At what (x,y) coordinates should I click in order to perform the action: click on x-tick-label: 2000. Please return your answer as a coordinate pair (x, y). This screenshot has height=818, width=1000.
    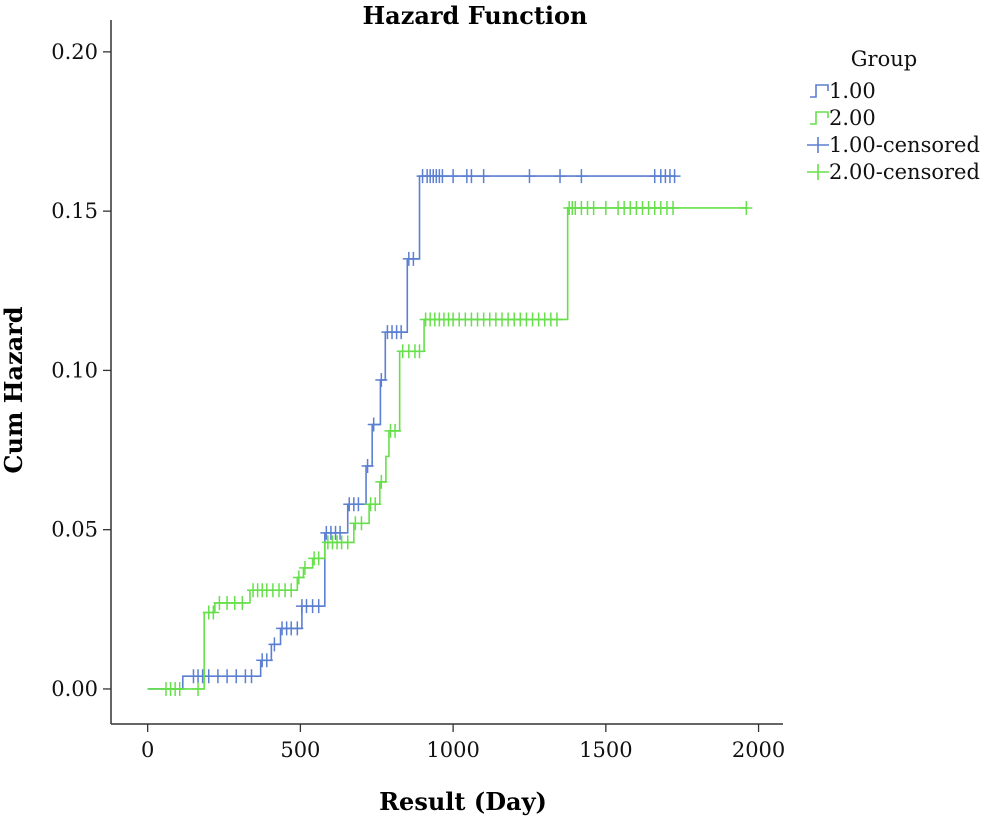
    Looking at the image, I should click on (758, 750).